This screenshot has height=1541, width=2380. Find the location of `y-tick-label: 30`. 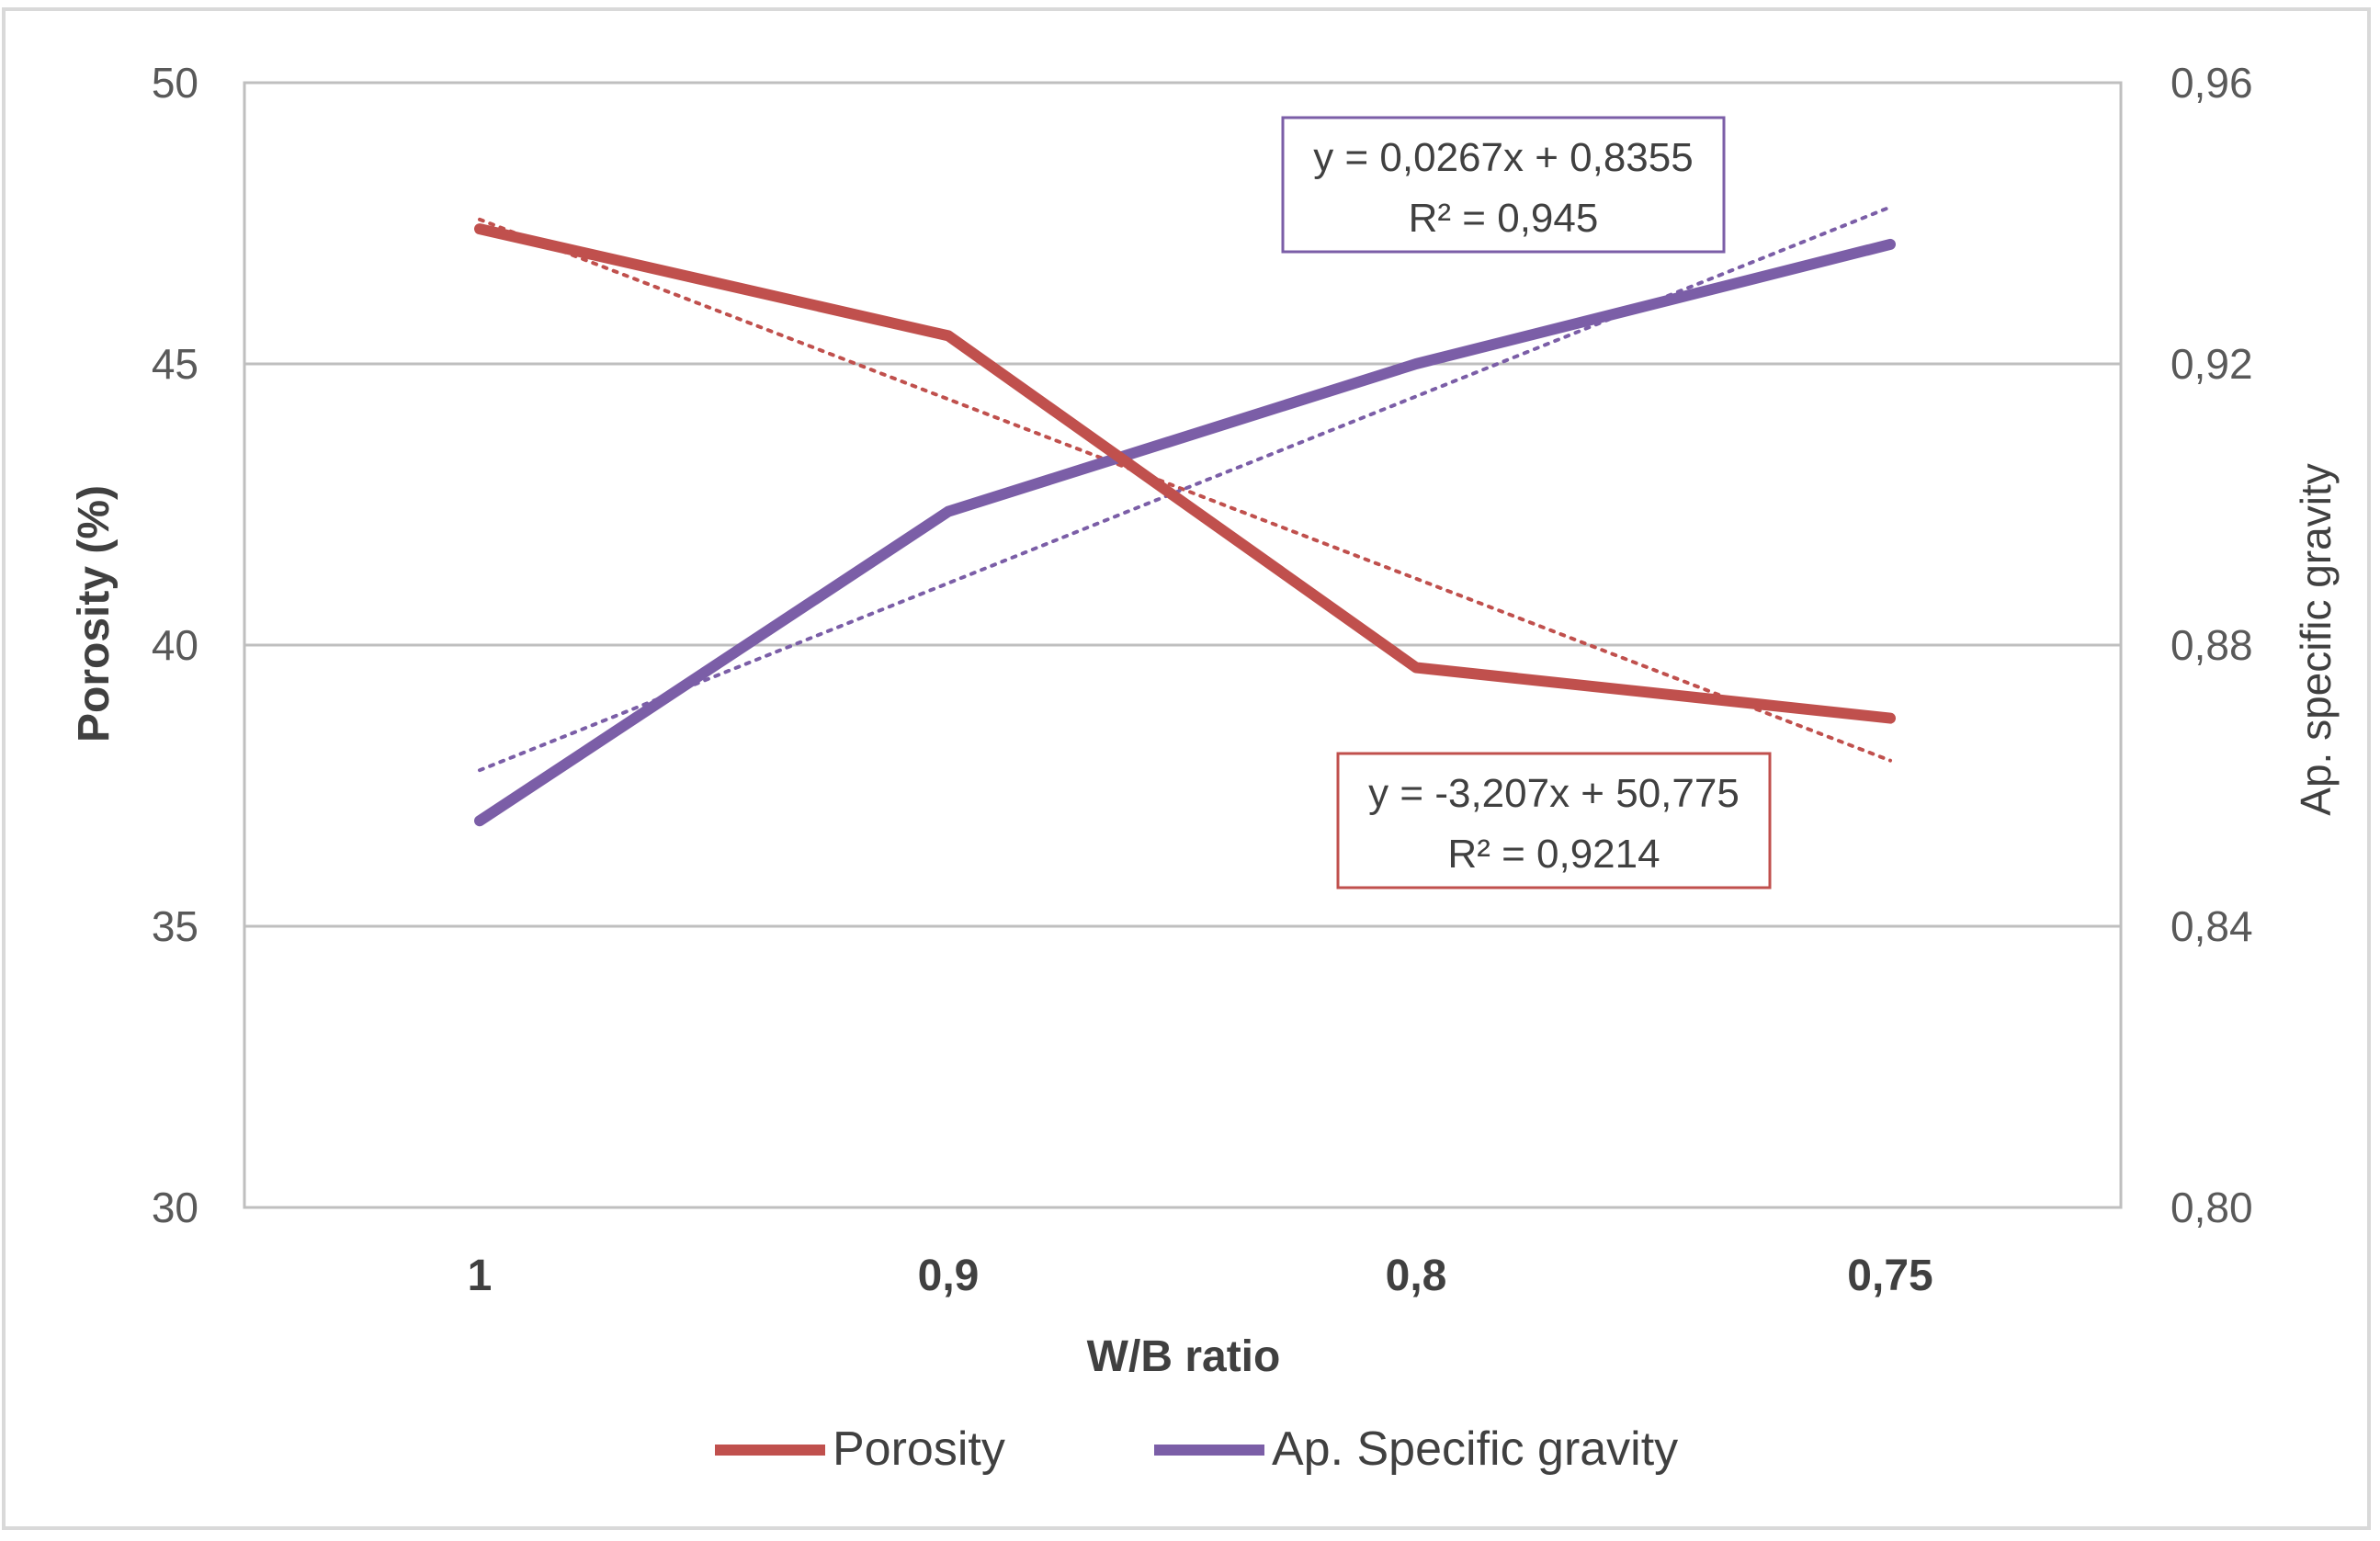

y-tick-label: 30 is located at coordinates (175, 1207).